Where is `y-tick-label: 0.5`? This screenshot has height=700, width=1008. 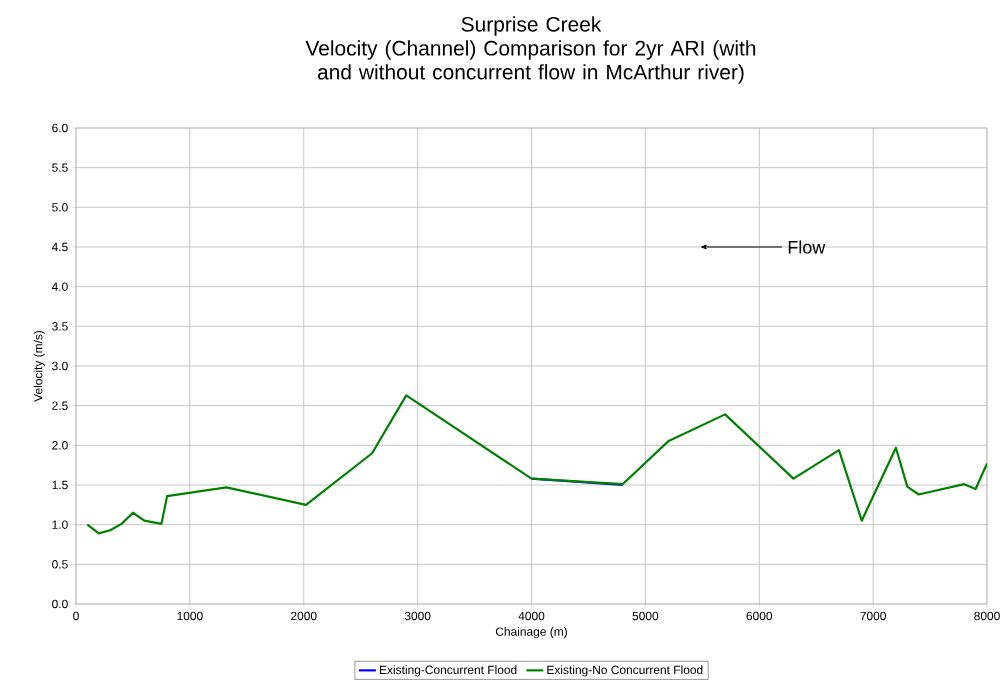 y-tick-label: 0.5 is located at coordinates (60, 564).